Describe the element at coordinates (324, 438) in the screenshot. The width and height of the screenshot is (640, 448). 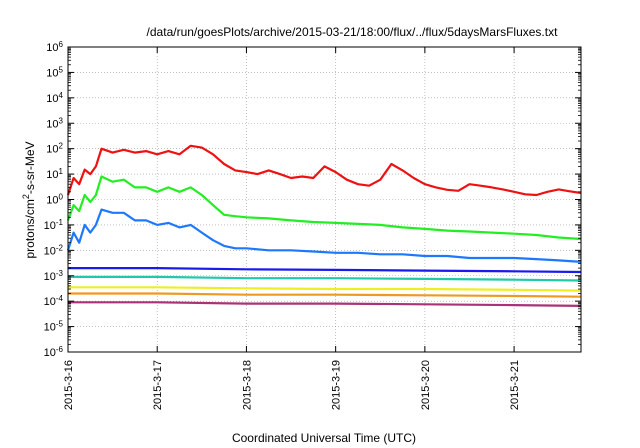
I see `x-axis-label: Coordinated Universal Time (UTC)` at that location.